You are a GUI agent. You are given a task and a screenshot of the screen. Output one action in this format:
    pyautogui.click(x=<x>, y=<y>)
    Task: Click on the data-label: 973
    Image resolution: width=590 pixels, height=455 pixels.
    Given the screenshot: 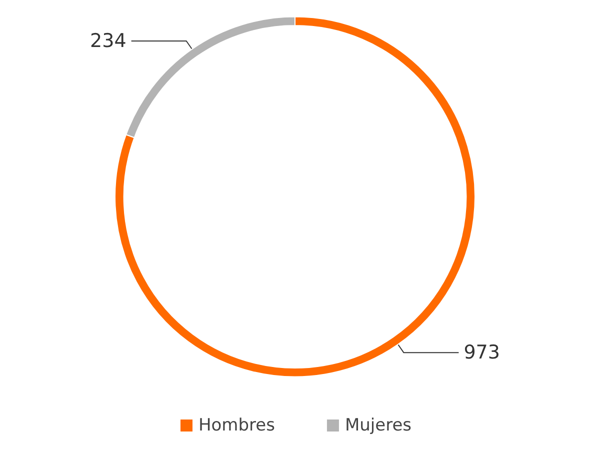 What is the action you would take?
    pyautogui.click(x=482, y=353)
    